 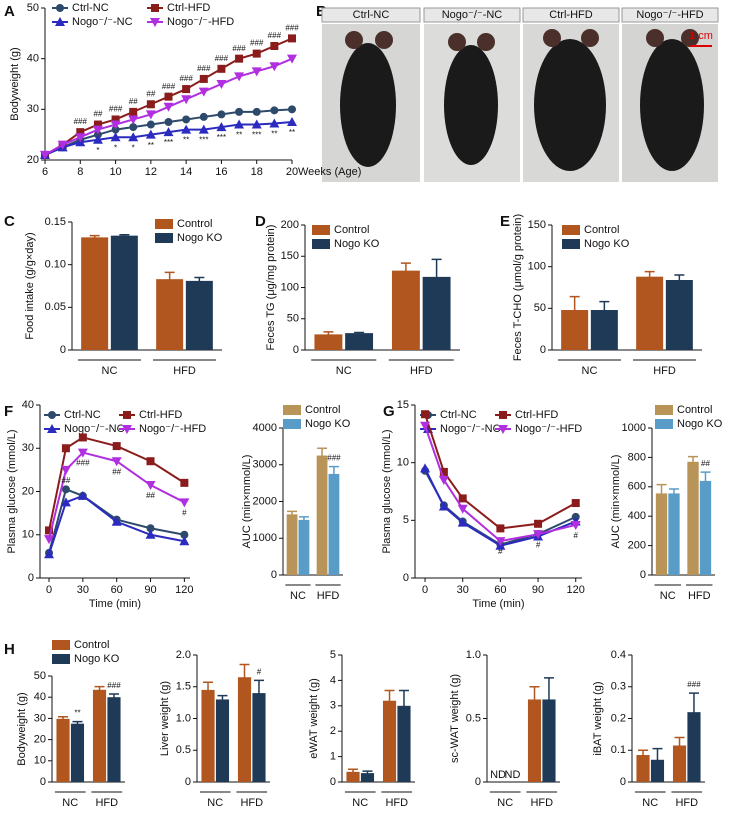 What do you see at coordinates (55, 307) in the screenshot?
I see `y-tick-label: 0.05` at bounding box center [55, 307].